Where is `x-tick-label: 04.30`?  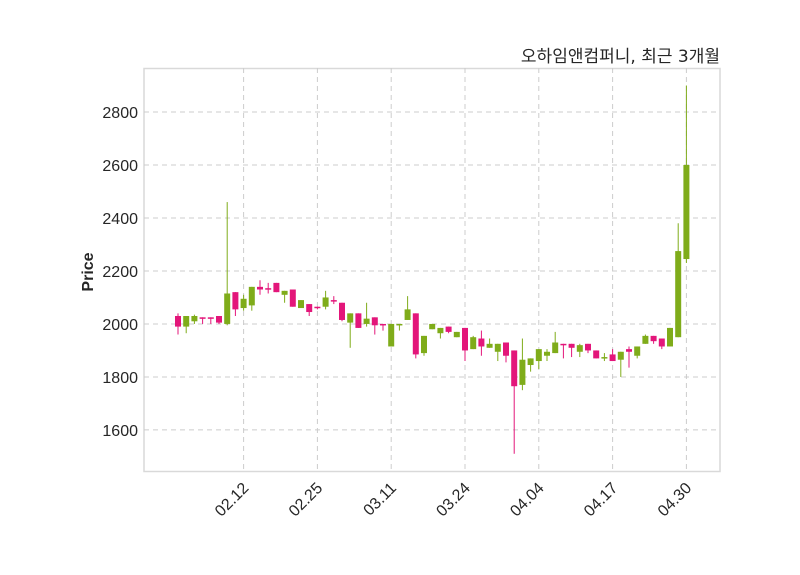
x-tick-label: 04.30 is located at coordinates (675, 500).